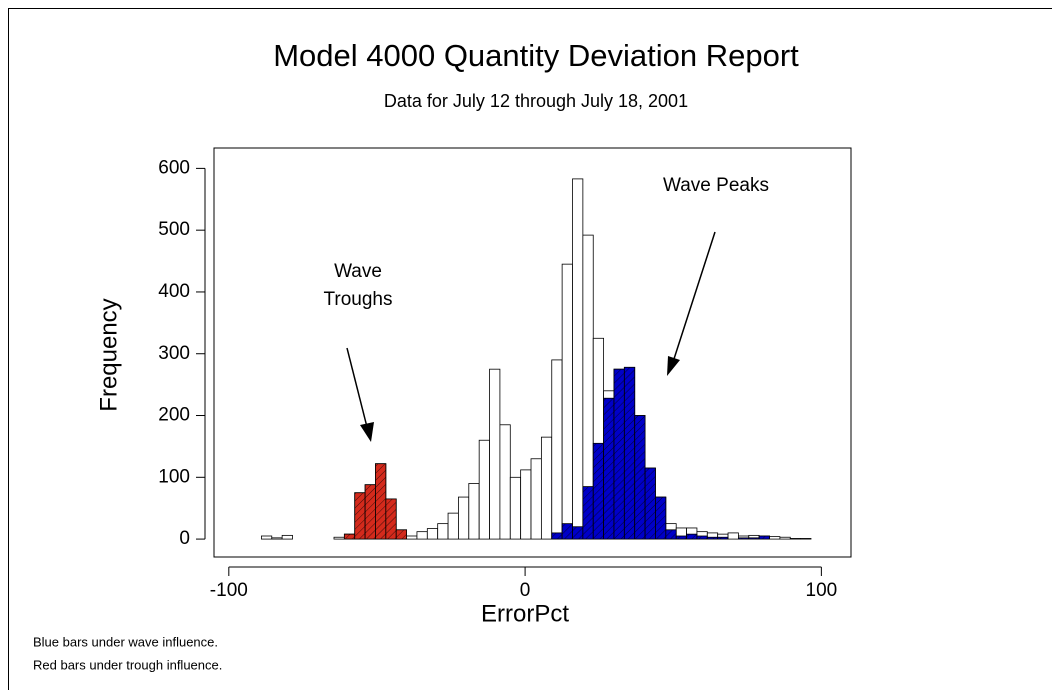  What do you see at coordinates (174, 476) in the screenshot?
I see `y-tick-label: 100` at bounding box center [174, 476].